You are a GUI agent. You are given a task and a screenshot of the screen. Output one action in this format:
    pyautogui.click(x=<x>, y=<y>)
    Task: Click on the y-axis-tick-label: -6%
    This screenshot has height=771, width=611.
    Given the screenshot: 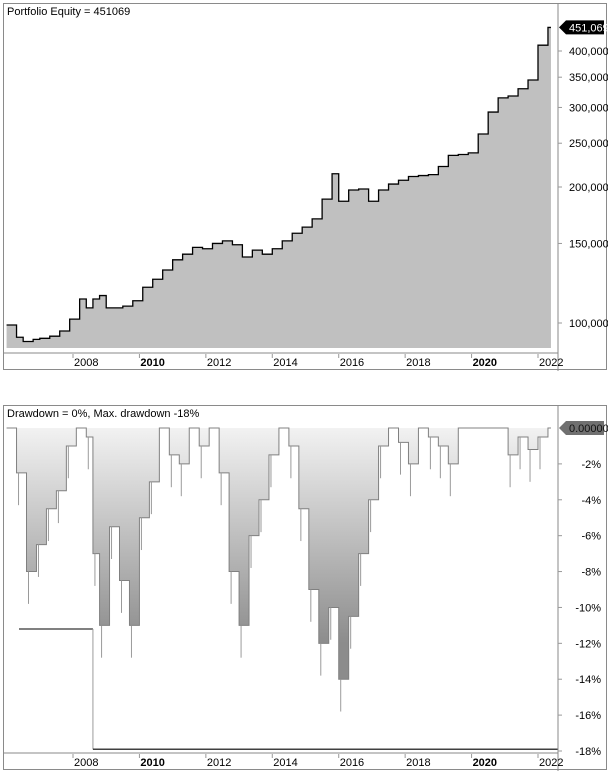 What is the action you would take?
    pyautogui.click(x=591, y=537)
    